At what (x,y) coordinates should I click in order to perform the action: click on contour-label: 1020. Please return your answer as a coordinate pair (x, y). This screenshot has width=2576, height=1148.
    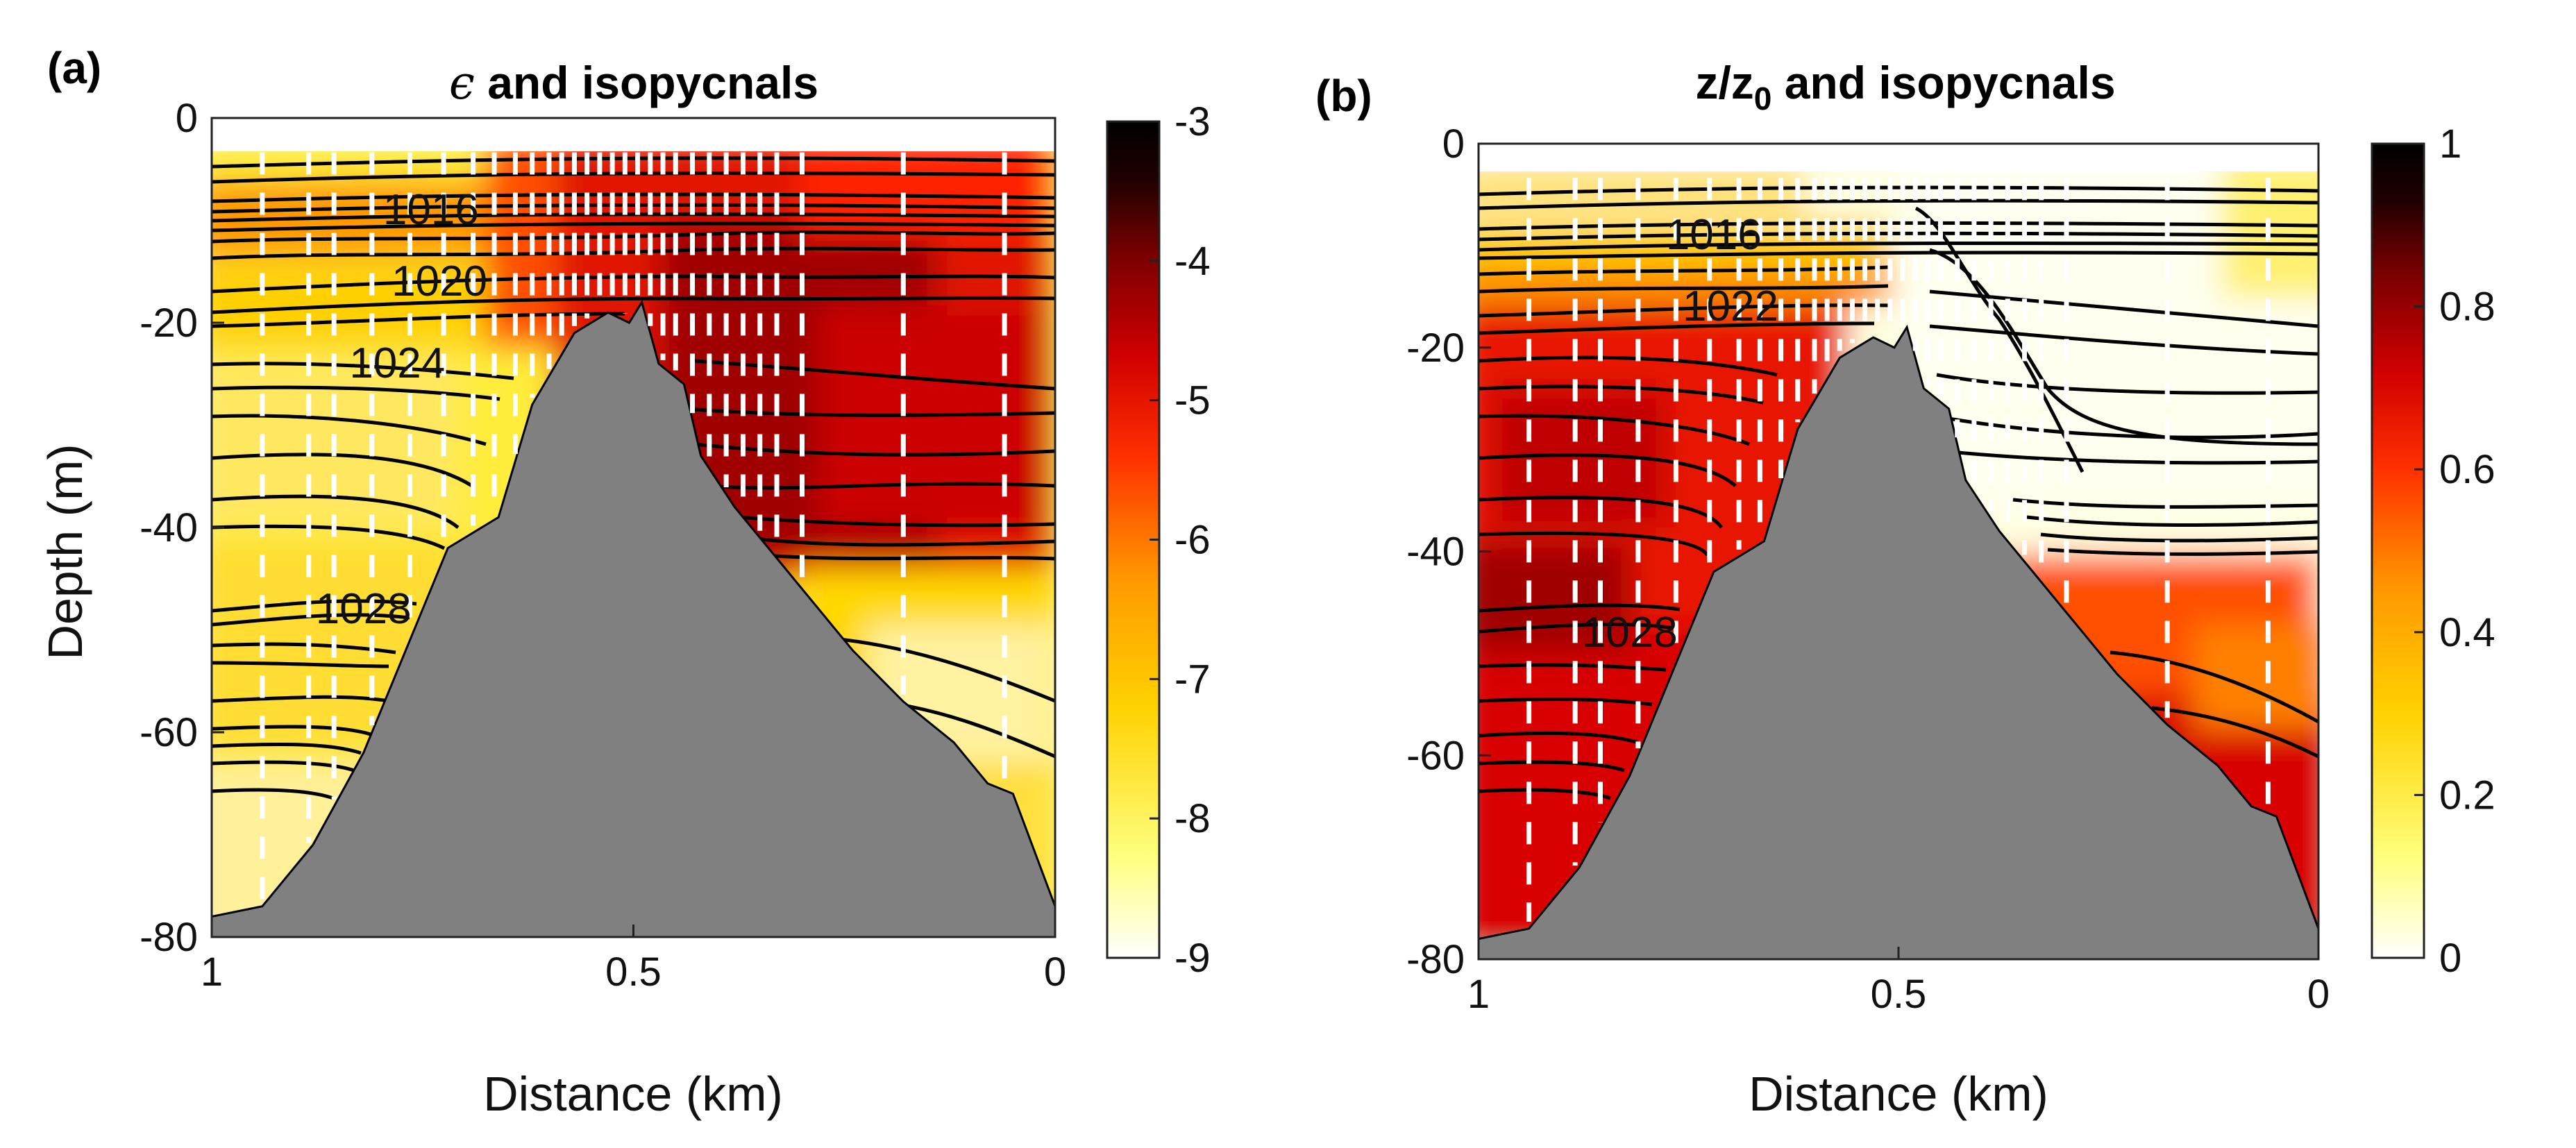
    Looking at the image, I should click on (439, 282).